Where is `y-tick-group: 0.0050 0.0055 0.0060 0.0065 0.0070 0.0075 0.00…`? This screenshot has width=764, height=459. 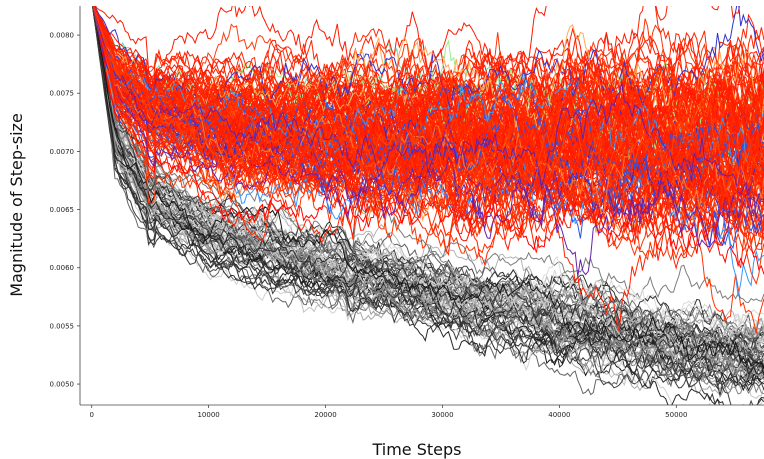
y-tick-group: 0.0050 0.0055 0.0060 0.0065 0.0070 0.0075 0.00… is located at coordinates (65, 210).